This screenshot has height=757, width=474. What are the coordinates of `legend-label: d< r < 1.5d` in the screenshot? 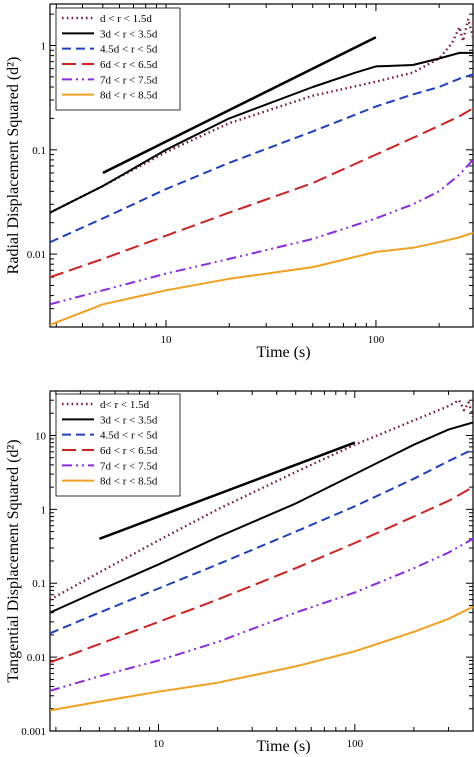 It's located at (125, 405).